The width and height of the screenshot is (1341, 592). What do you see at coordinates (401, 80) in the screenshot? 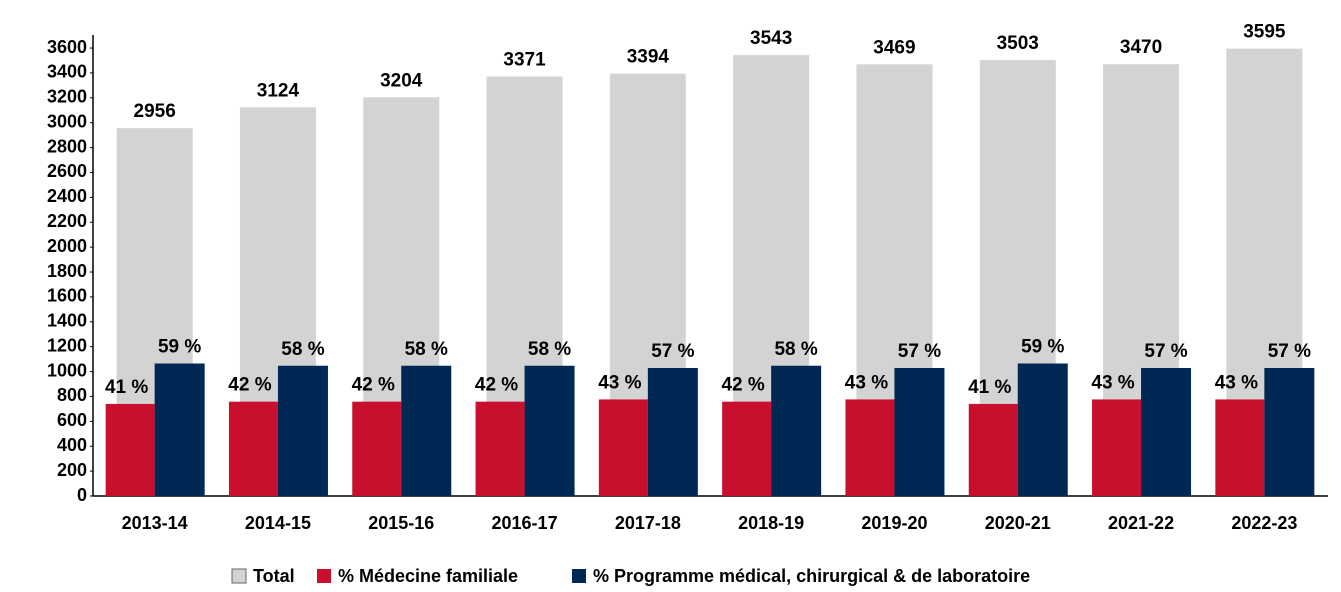
I see `data-label: 3204` at bounding box center [401, 80].